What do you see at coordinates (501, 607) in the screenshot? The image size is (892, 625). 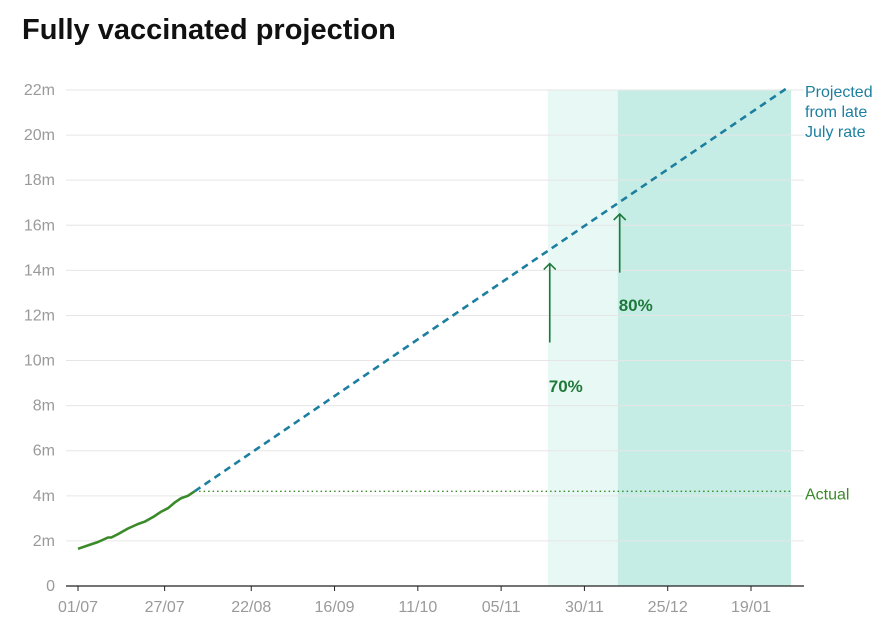 I see `x-tick-label: 05/11` at bounding box center [501, 607].